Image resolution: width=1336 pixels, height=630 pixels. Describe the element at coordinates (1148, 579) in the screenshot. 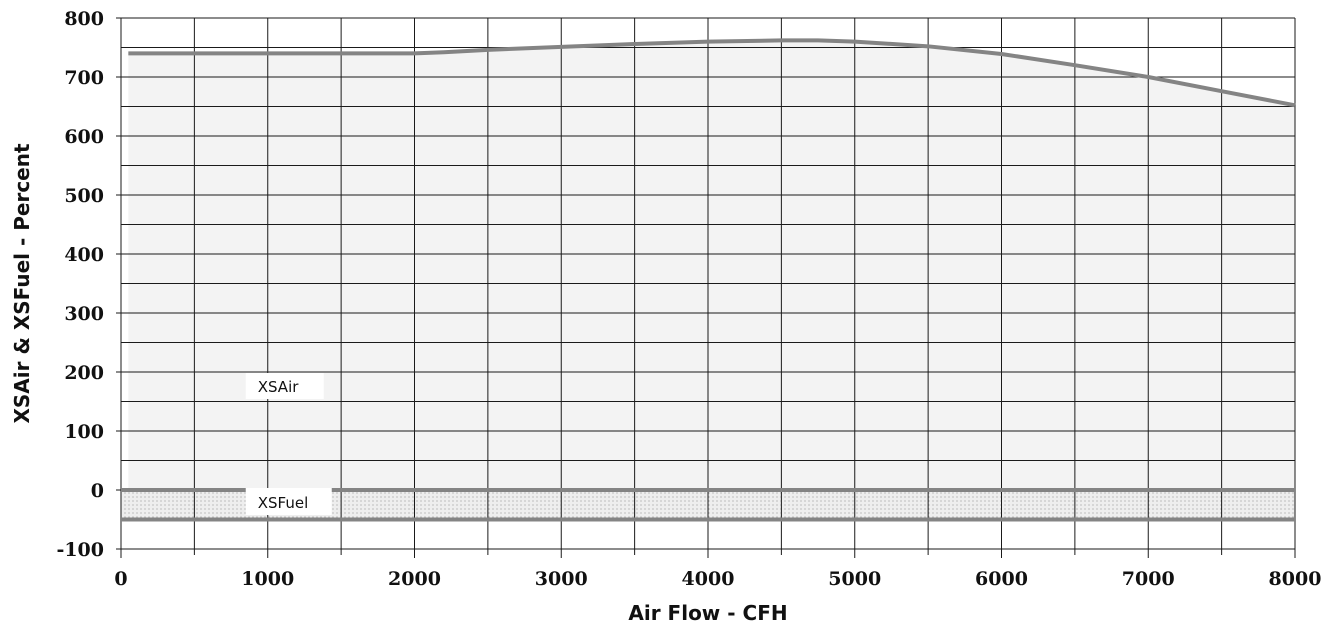

I see `x-tick-label: 7000` at that location.